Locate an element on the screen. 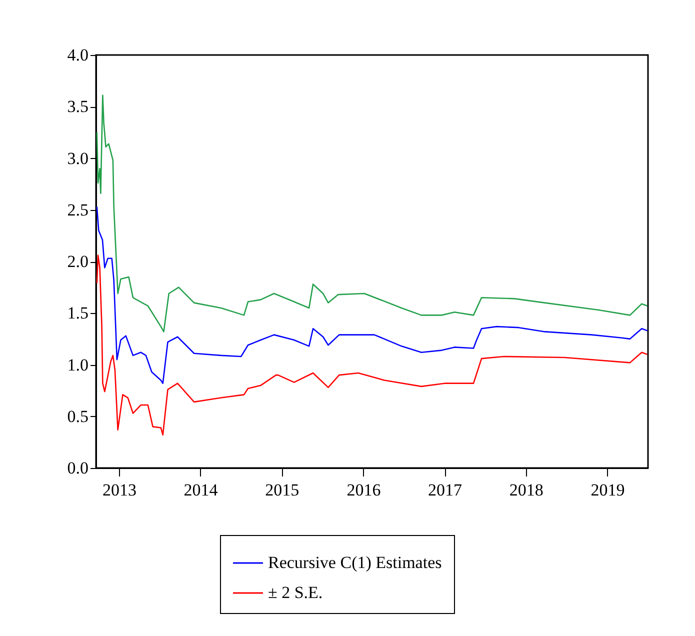 This screenshot has width=695, height=636. x-tick-label: 2015 is located at coordinates (282, 490).